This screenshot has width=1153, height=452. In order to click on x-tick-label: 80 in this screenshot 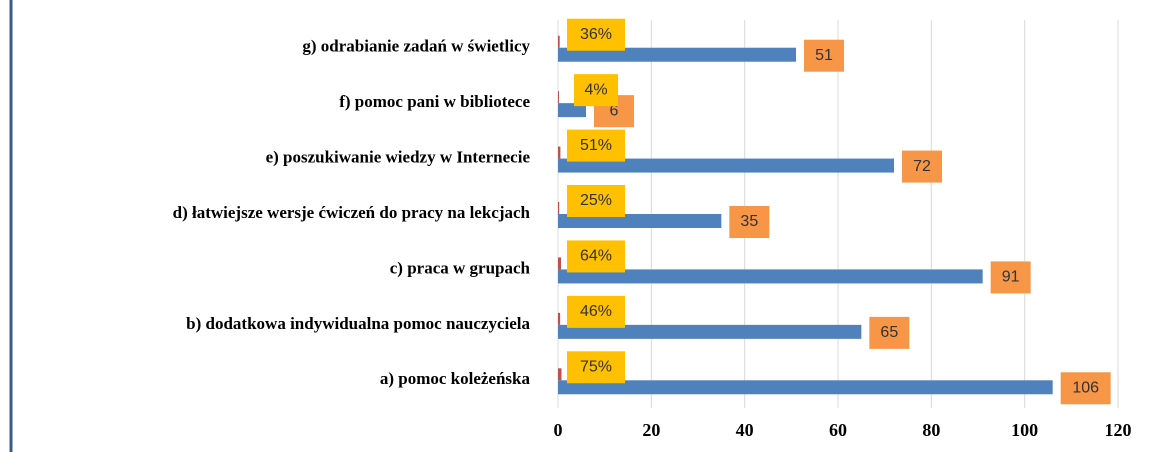, I will do `click(931, 430)`.